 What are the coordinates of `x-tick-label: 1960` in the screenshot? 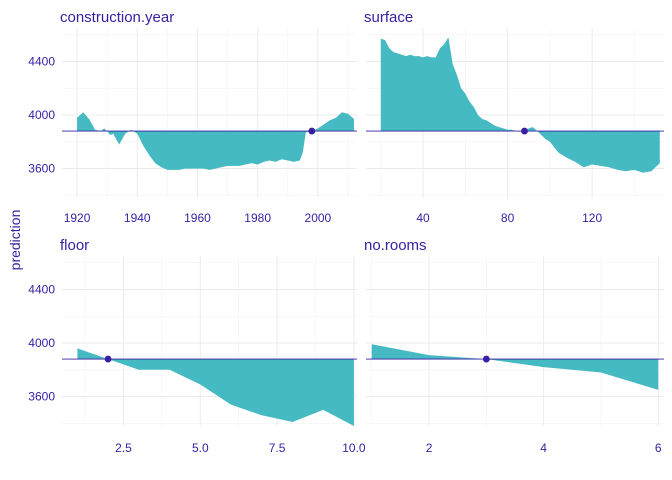 It's located at (197, 218).